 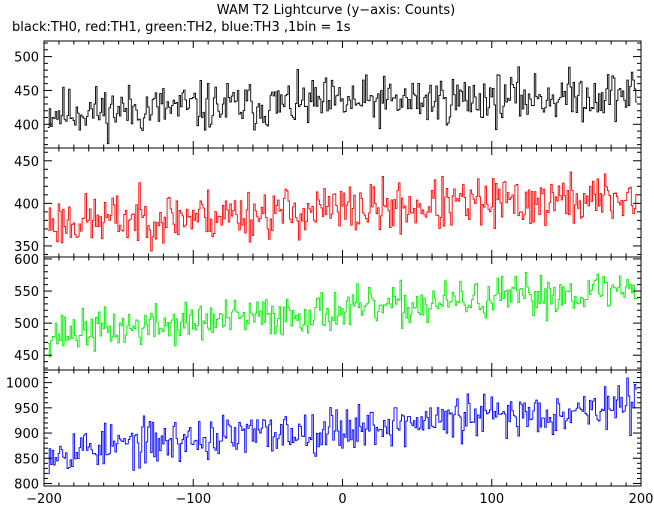 I want to click on y-tick-label: 800, so click(x=26, y=484).